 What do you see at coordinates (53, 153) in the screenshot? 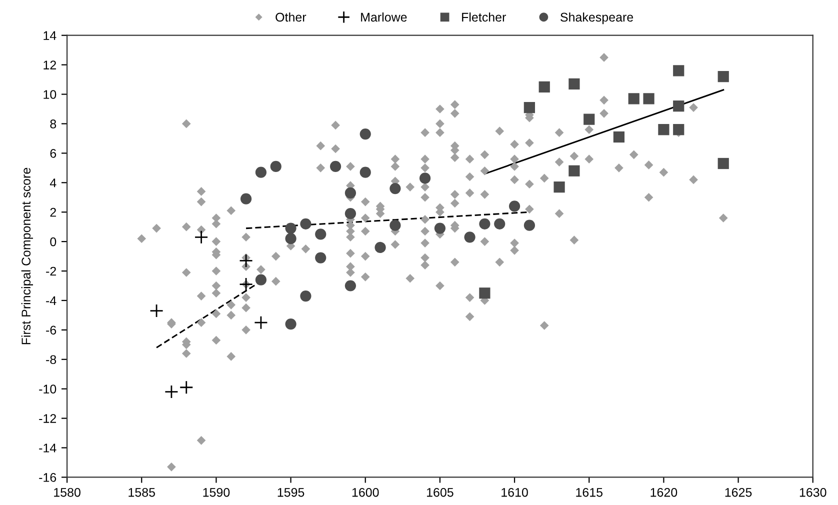
I see `y-tick-label: 6` at bounding box center [53, 153].